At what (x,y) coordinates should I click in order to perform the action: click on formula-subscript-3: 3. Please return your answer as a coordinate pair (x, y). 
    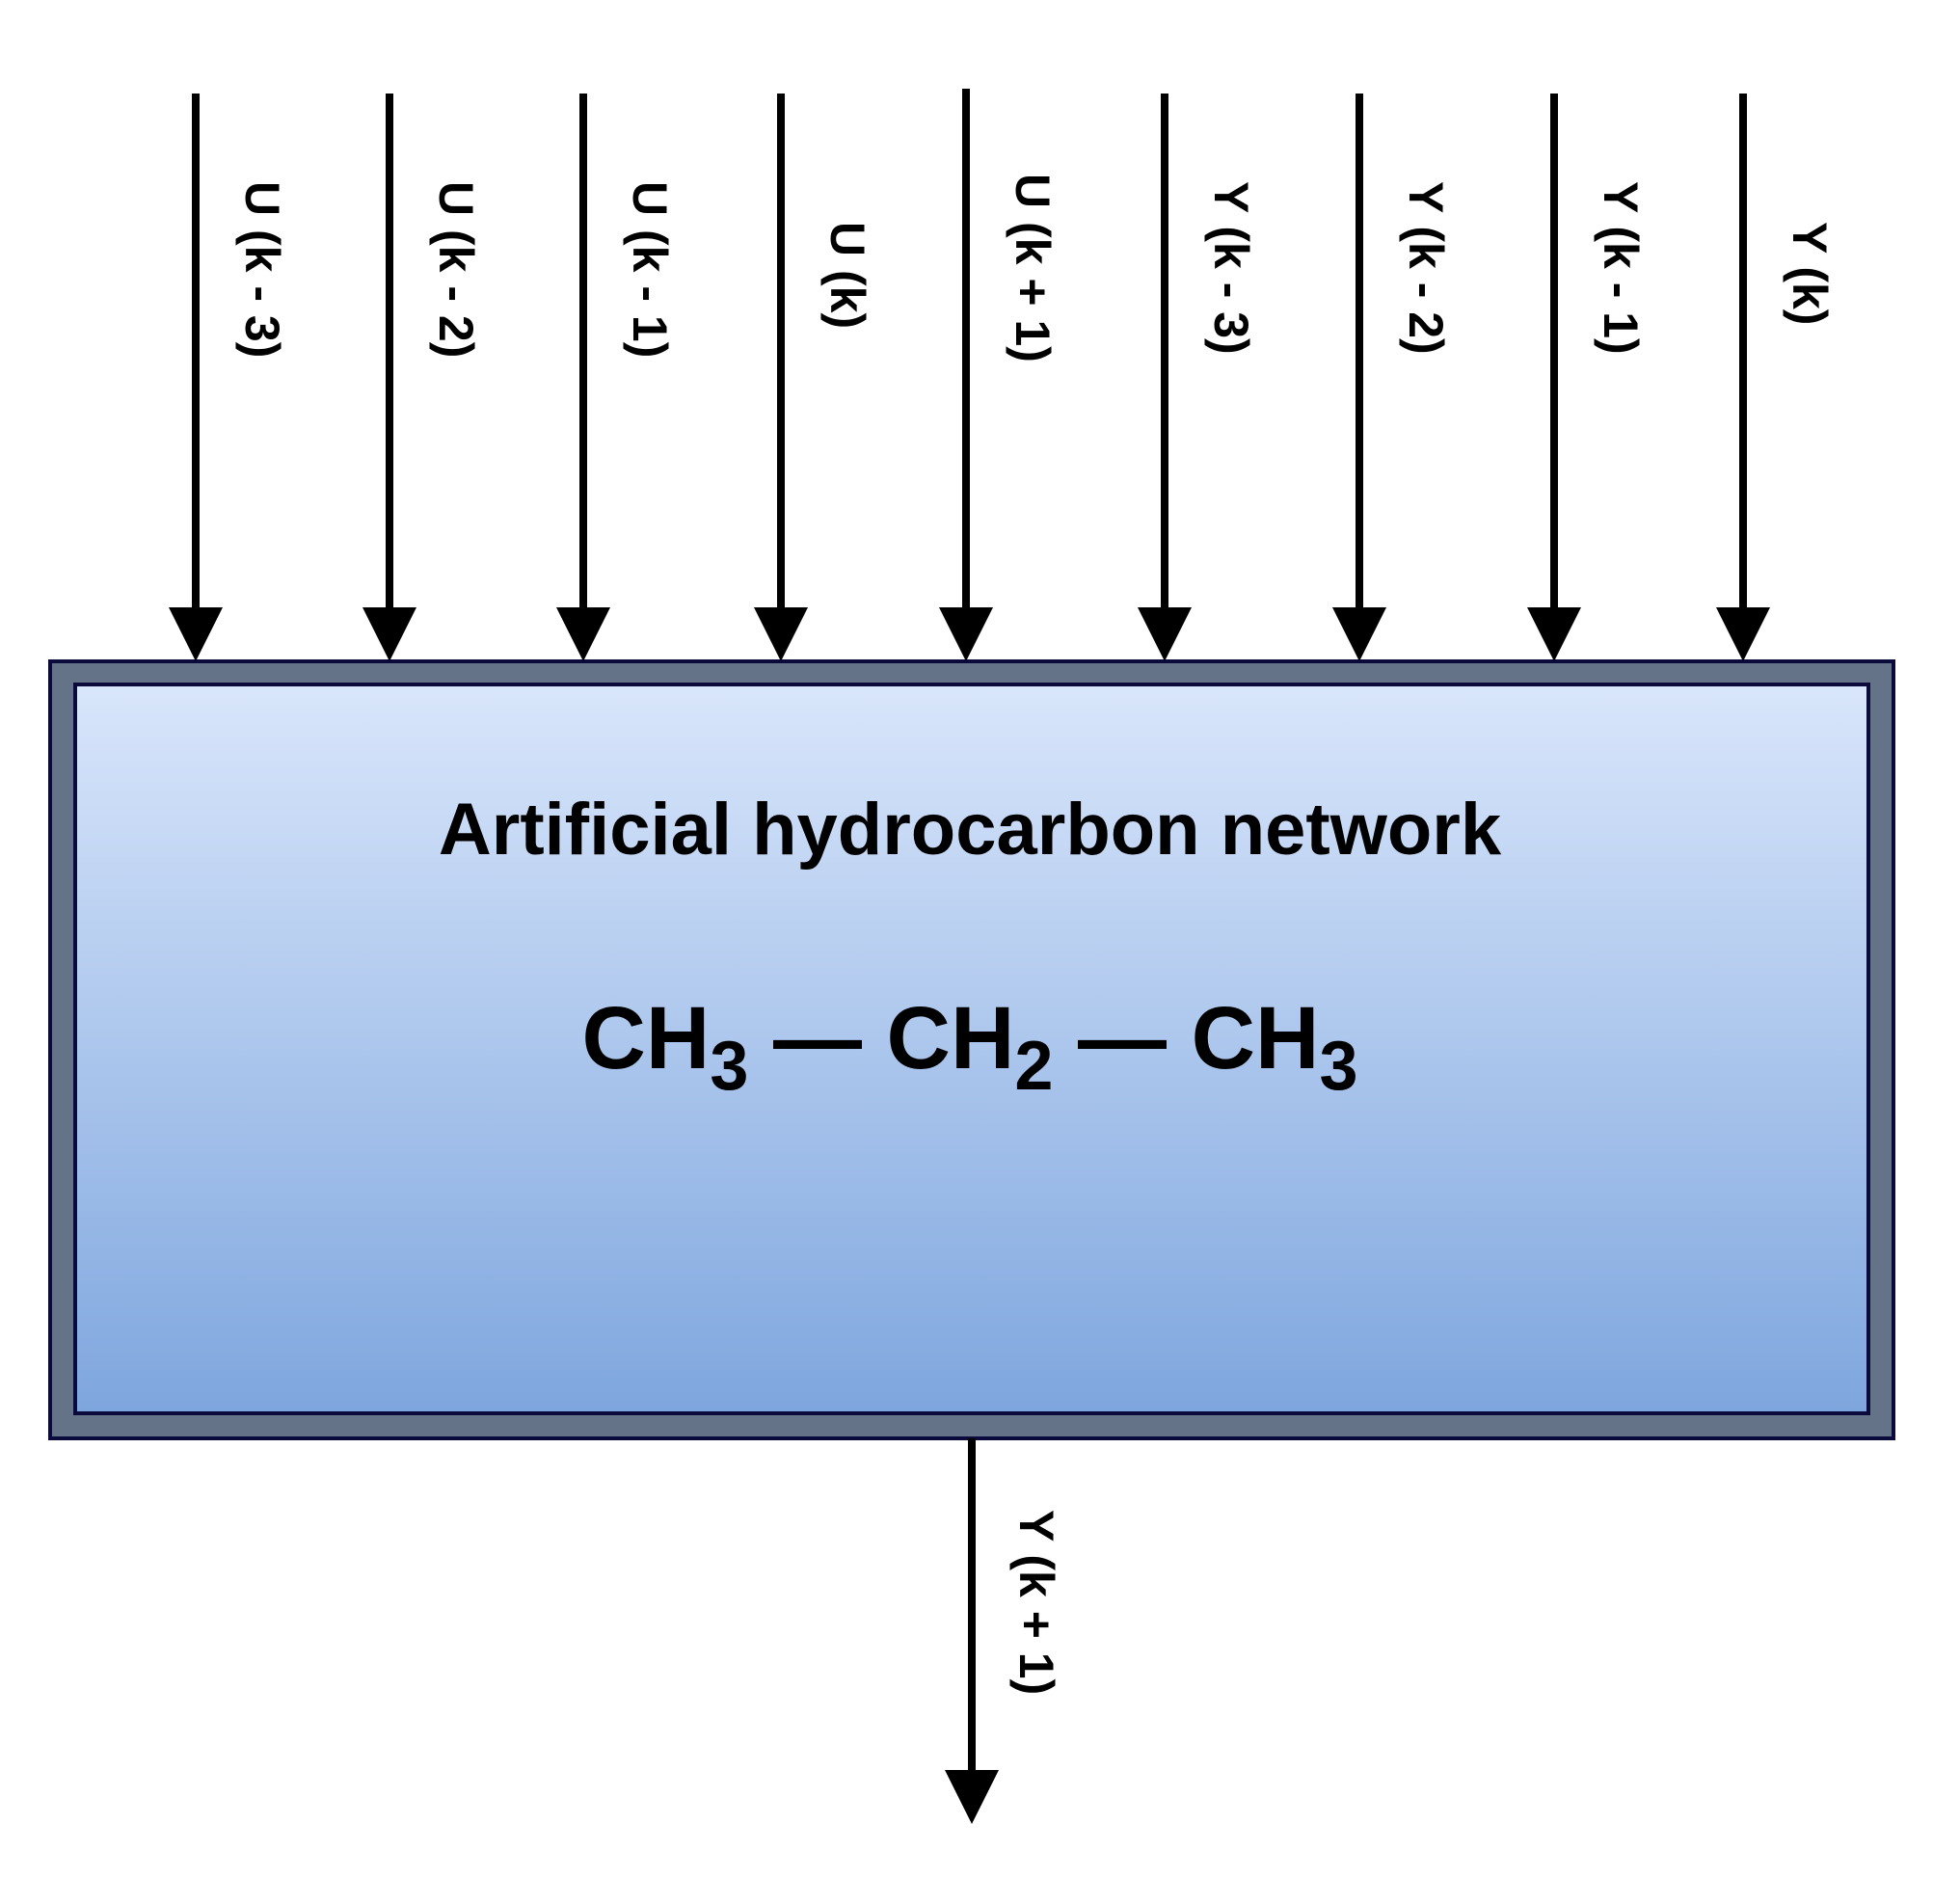
    Looking at the image, I should click on (1338, 1066).